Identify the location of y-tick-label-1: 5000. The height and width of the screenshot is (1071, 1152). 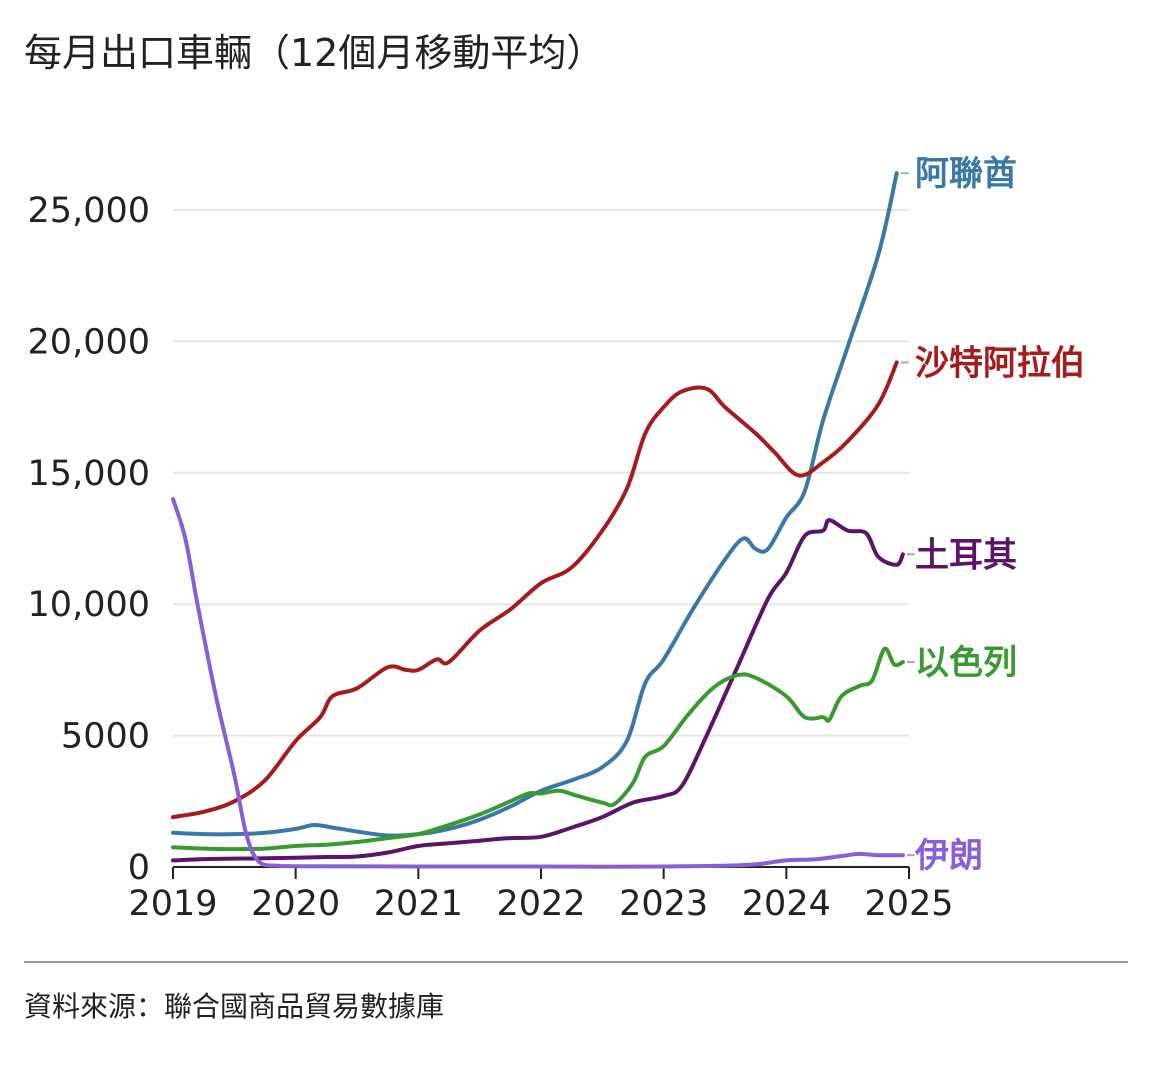
(105, 737).